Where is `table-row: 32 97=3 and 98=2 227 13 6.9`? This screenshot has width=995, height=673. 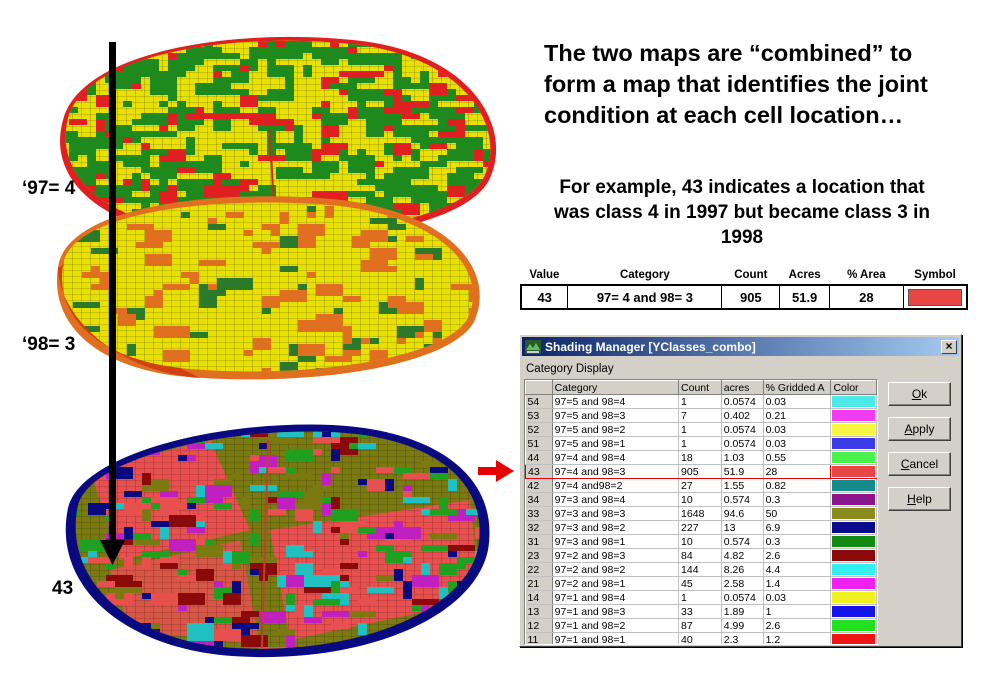 table-row: 32 97=3 and 98=2 227 13 6.9 is located at coordinates (701, 527).